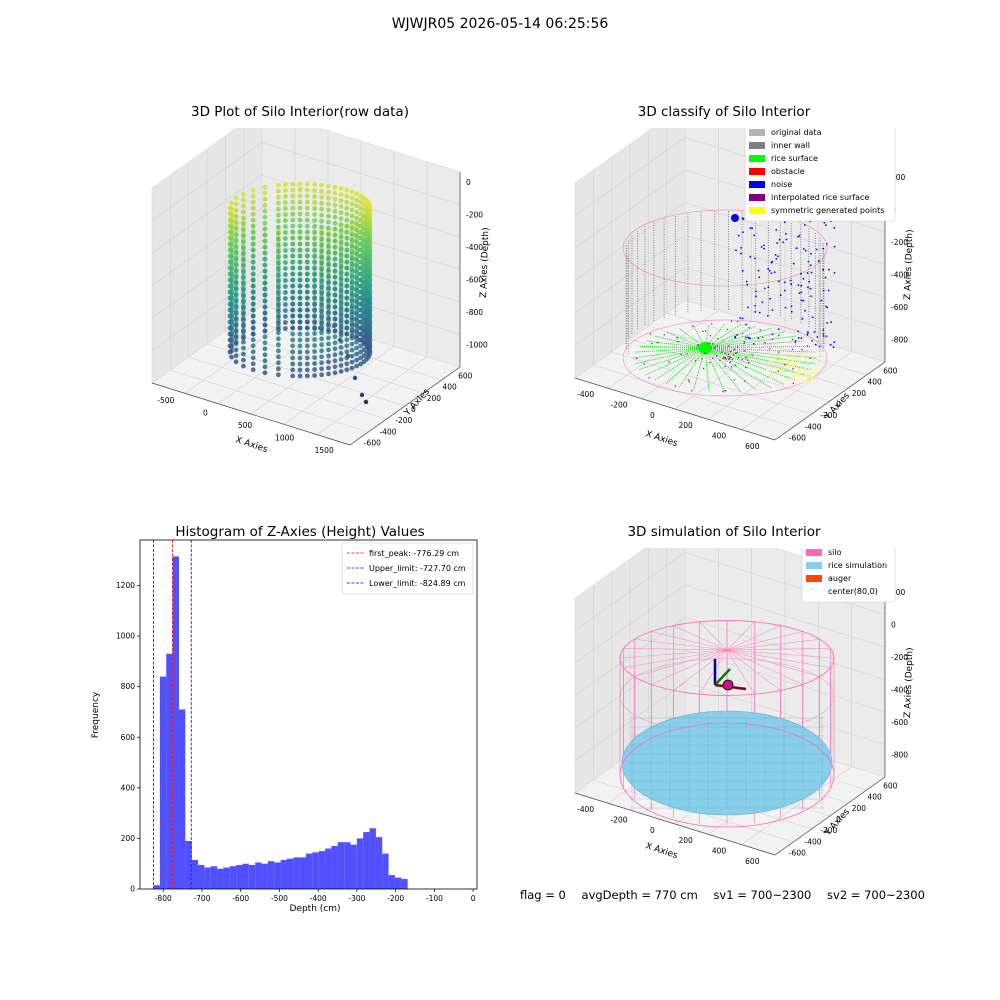  I want to click on p2-legend-label: rice surface, so click(794, 158).